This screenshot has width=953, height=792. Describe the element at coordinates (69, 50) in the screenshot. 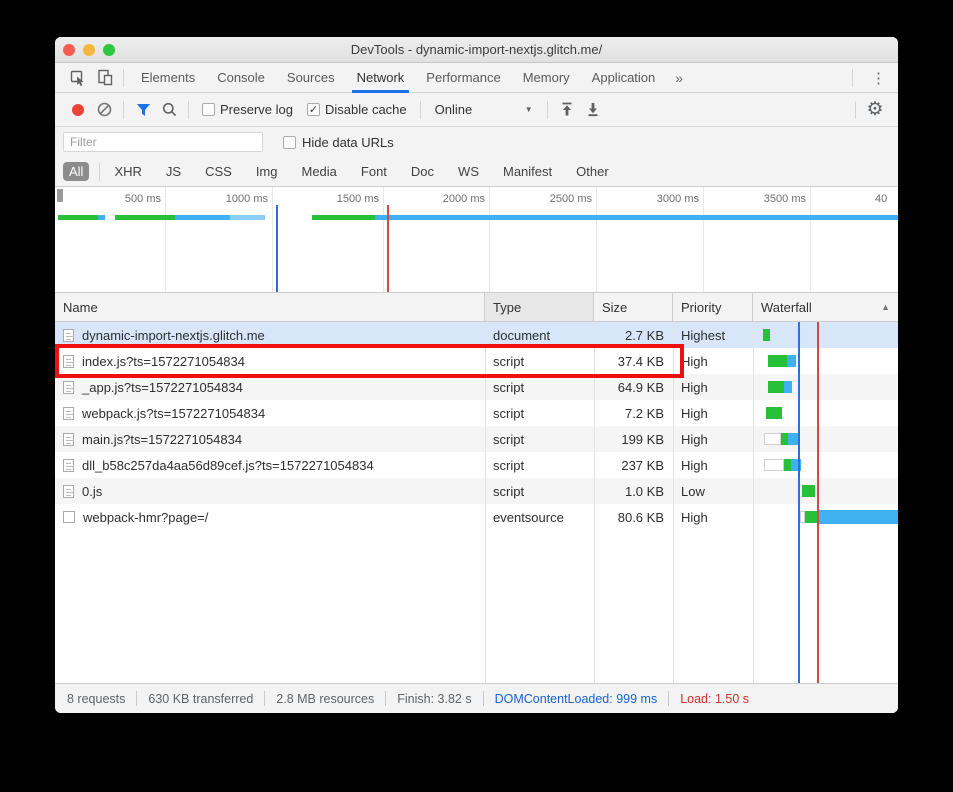

I see `close-button` at that location.